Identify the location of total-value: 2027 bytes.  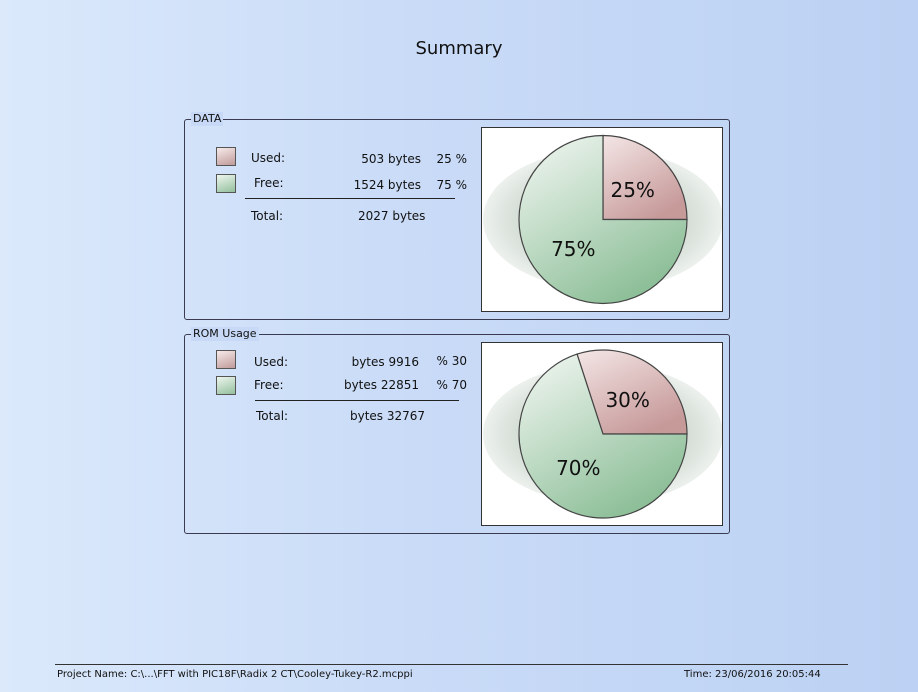
(392, 216).